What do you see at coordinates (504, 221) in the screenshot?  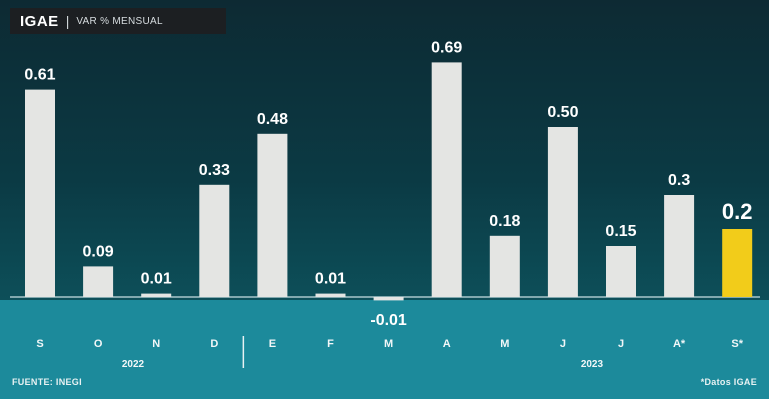 I see `bar-value-label-8: 0.18` at bounding box center [504, 221].